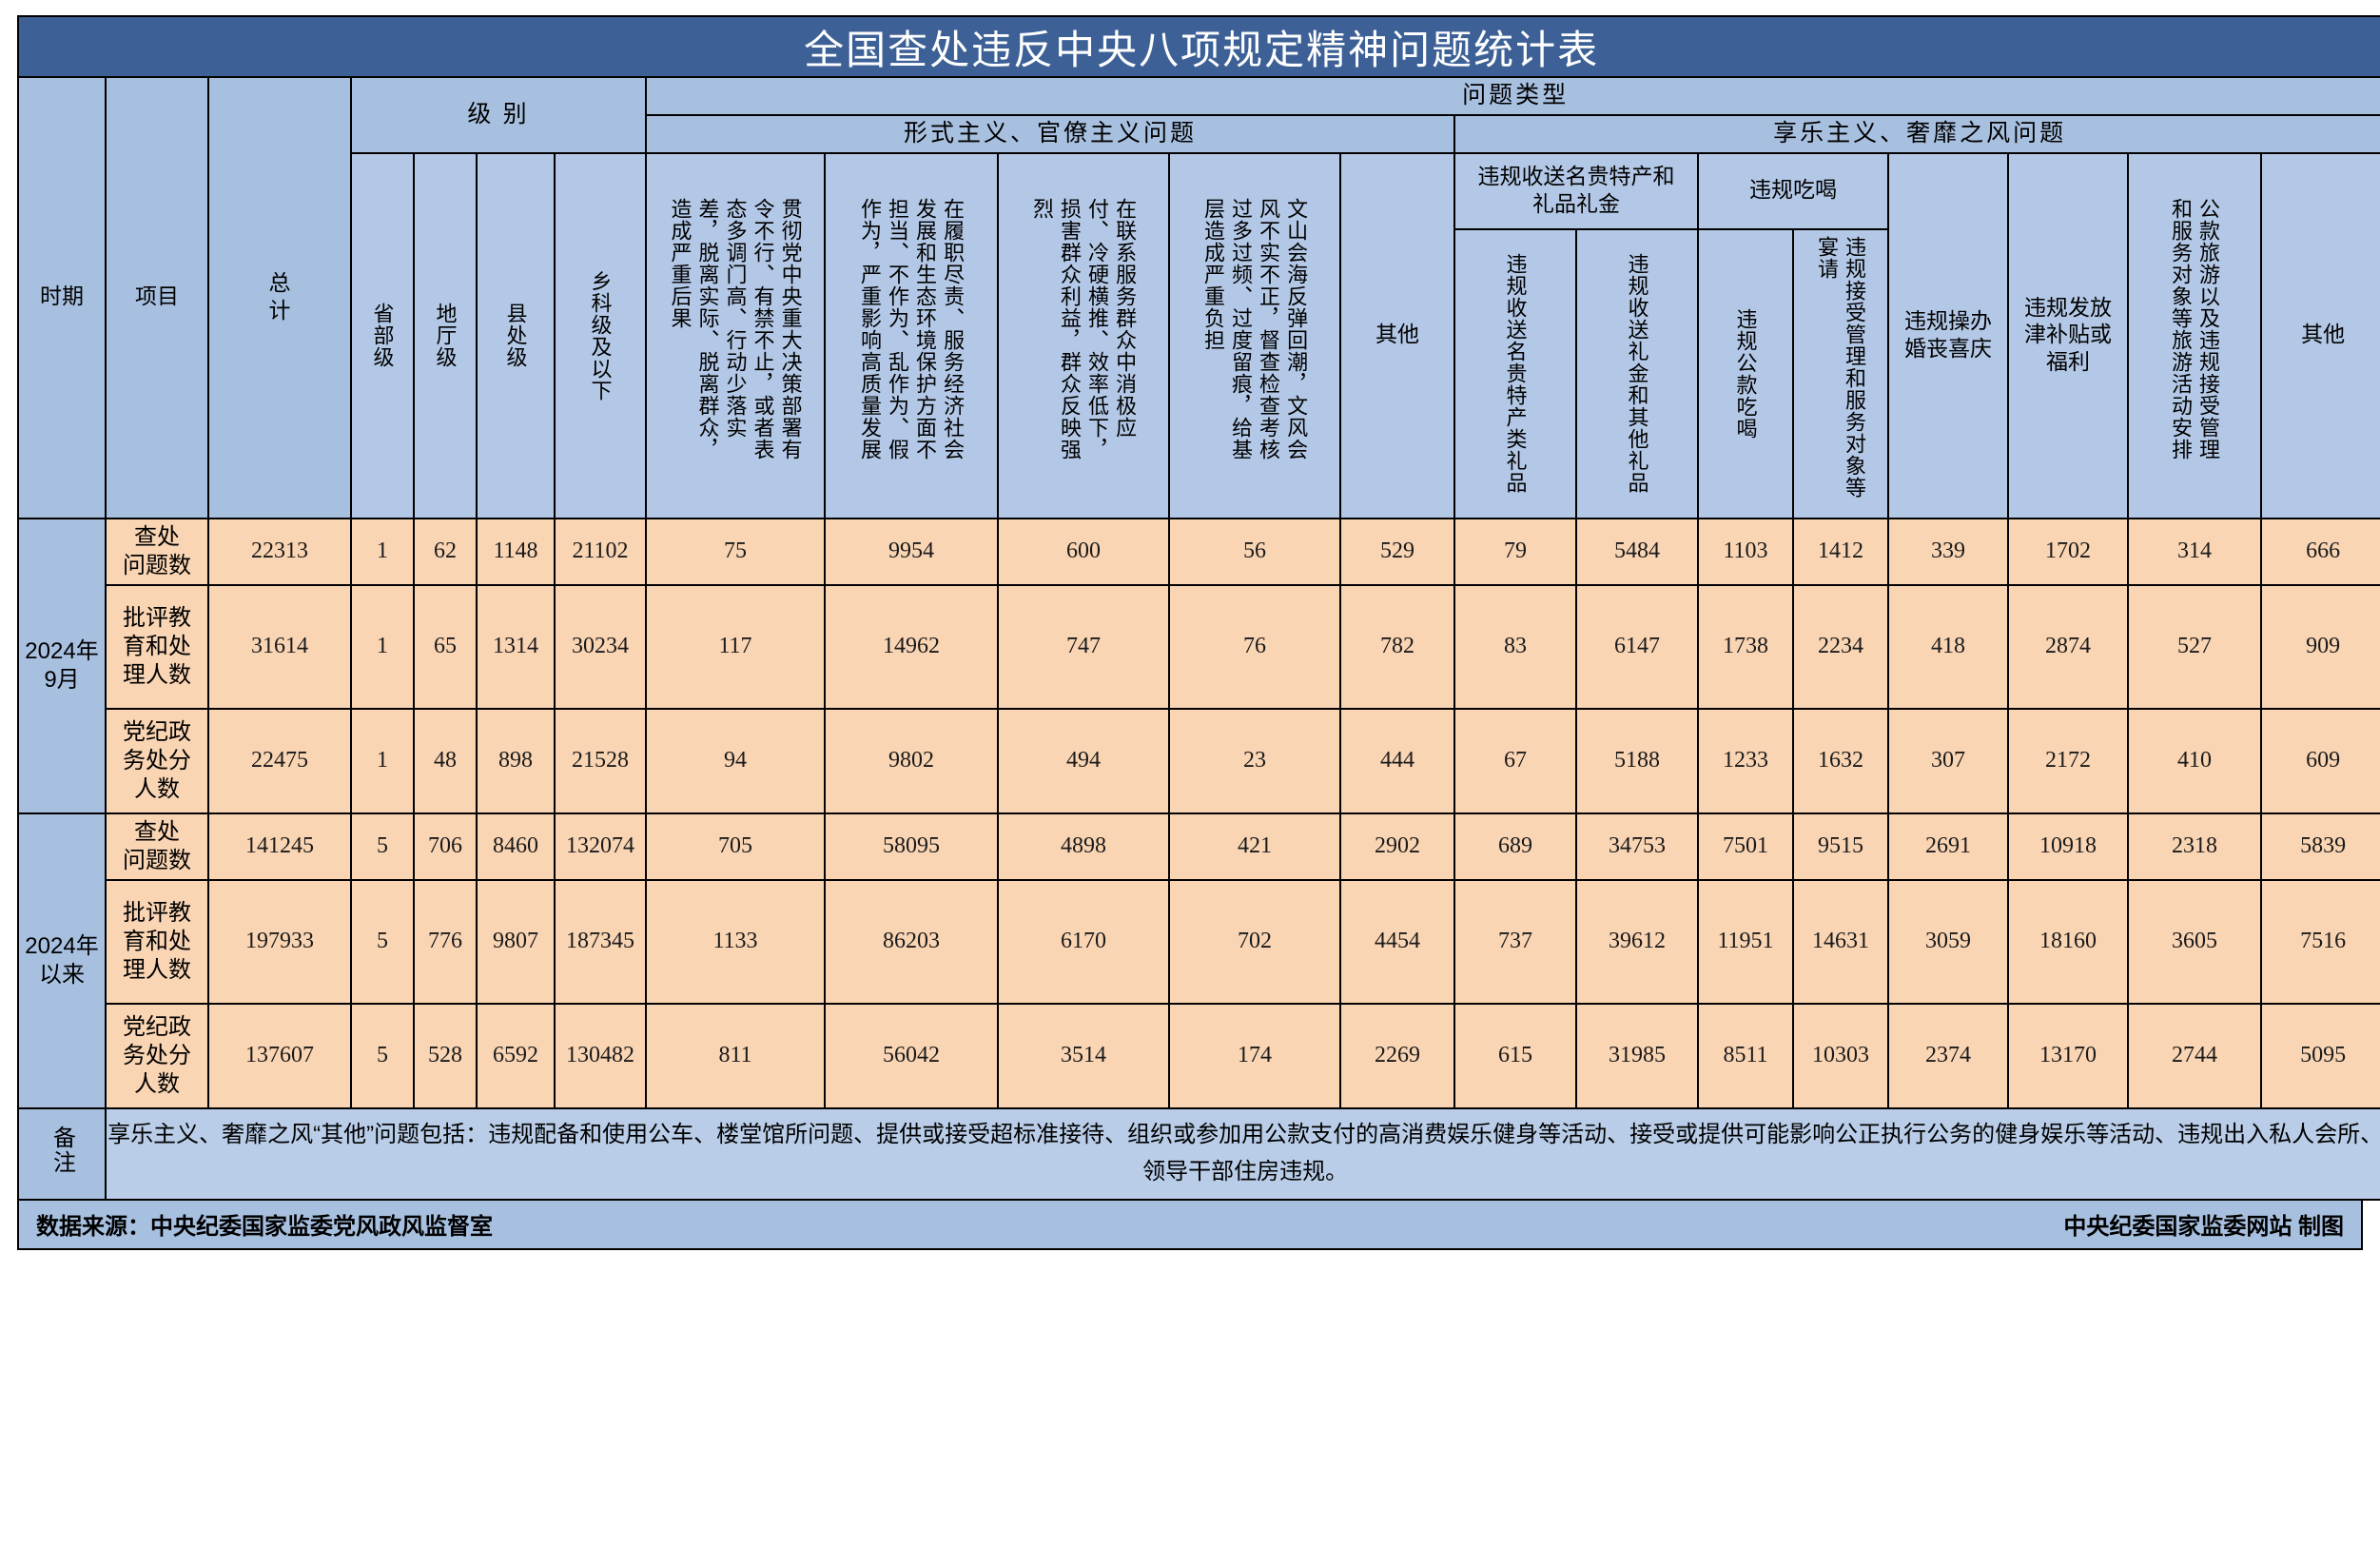 This screenshot has height=1566, width=2380. Describe the element at coordinates (735, 1055) in the screenshot. I see `cell-formalism-1: 811` at that location.